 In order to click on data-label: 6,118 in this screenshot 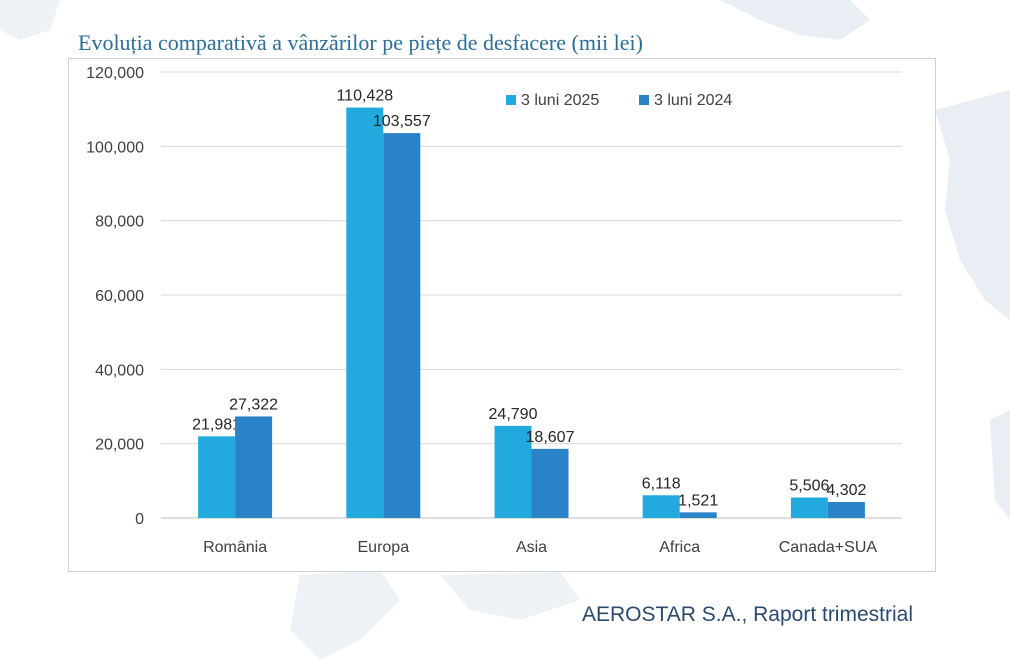, I will do `click(661, 483)`.